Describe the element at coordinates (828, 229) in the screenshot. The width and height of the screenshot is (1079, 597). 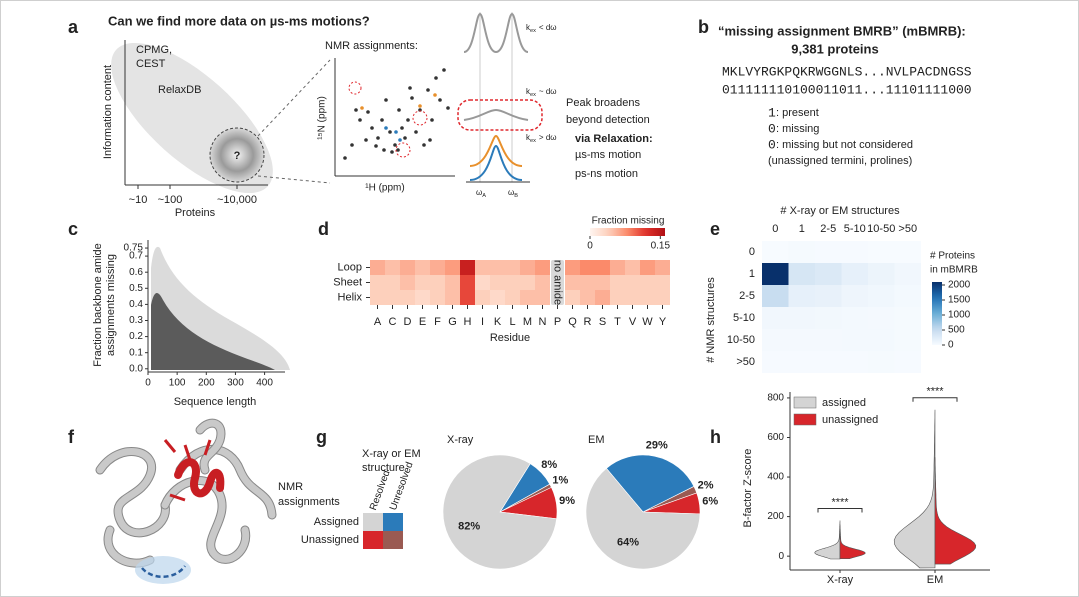
I see `column-label: 2-5` at that location.